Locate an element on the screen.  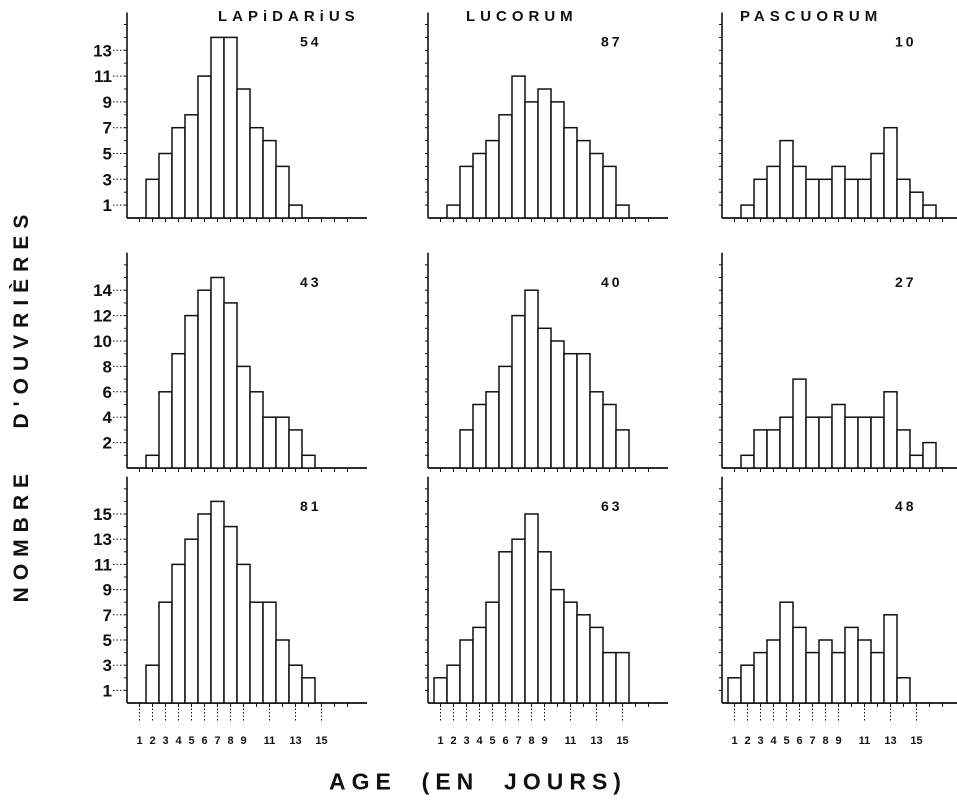
x-tick-label: 4 is located at coordinates (178, 741).